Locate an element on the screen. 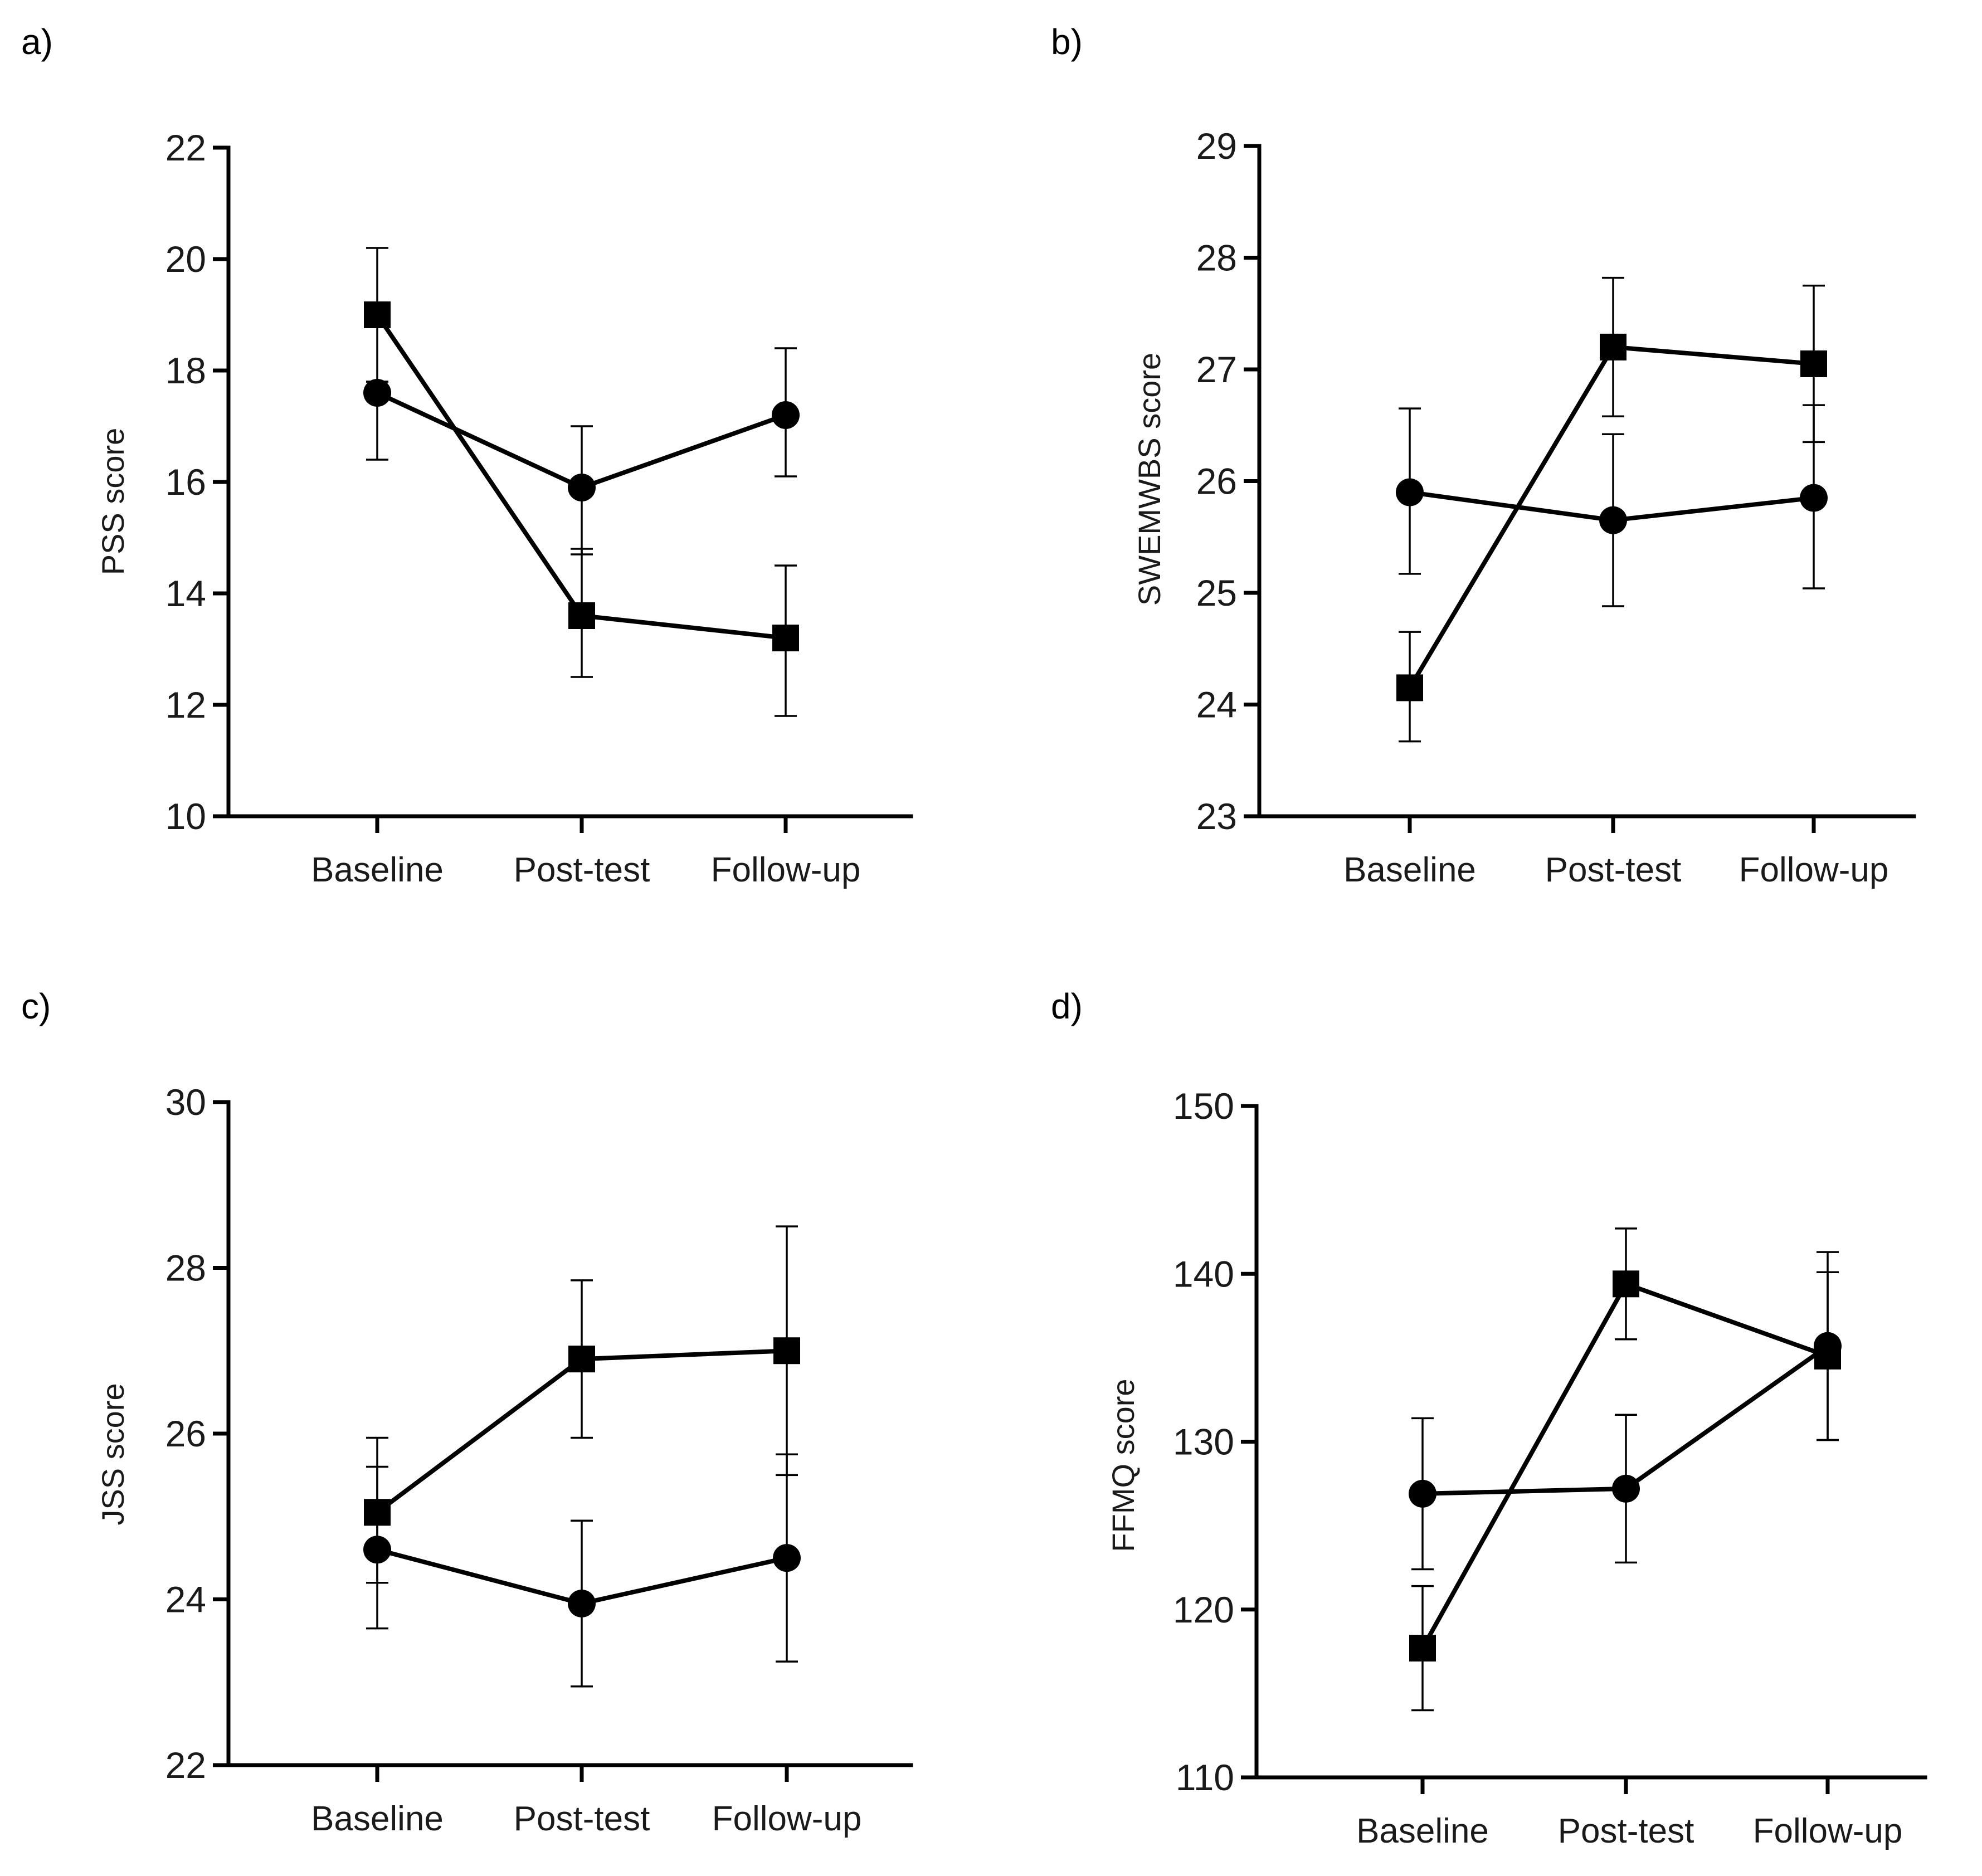 This screenshot has width=1982, height=1876. panel-d-x-tick-label: Post-test is located at coordinates (1626, 1831).